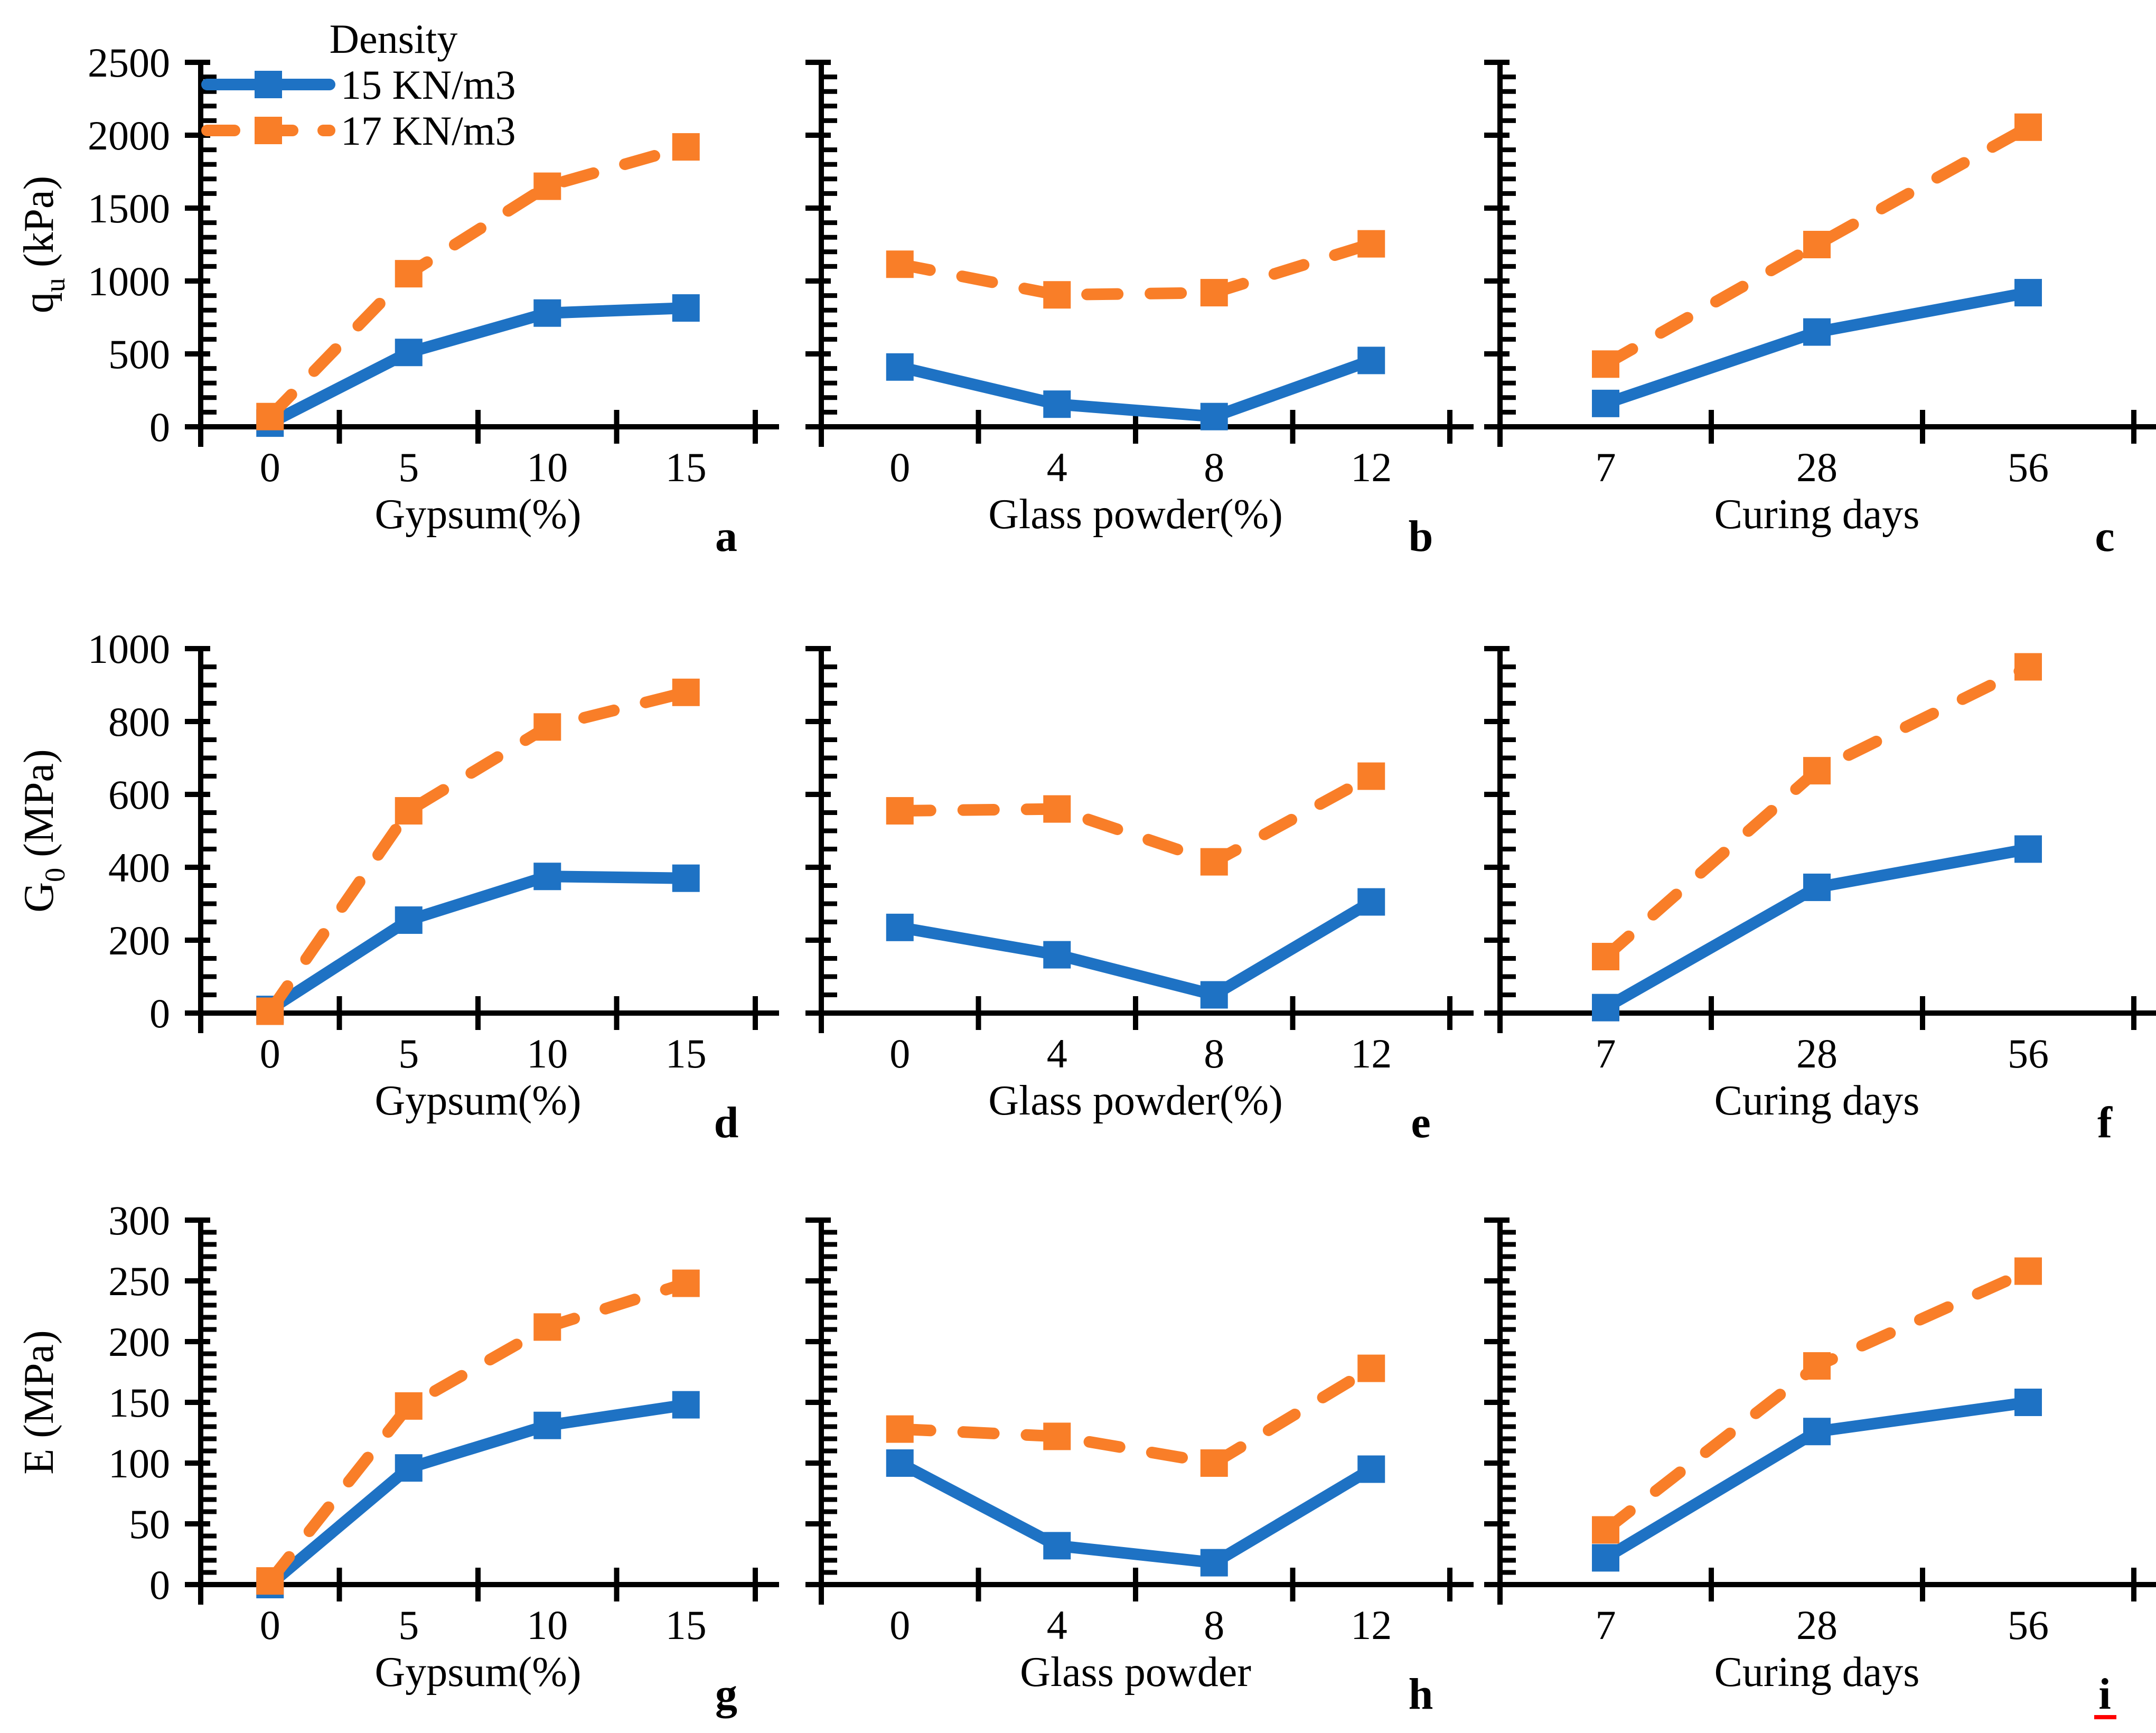 This screenshot has width=2156, height=1733. What do you see at coordinates (408, 1053) in the screenshot?
I see `x-tick-label: 5` at bounding box center [408, 1053].